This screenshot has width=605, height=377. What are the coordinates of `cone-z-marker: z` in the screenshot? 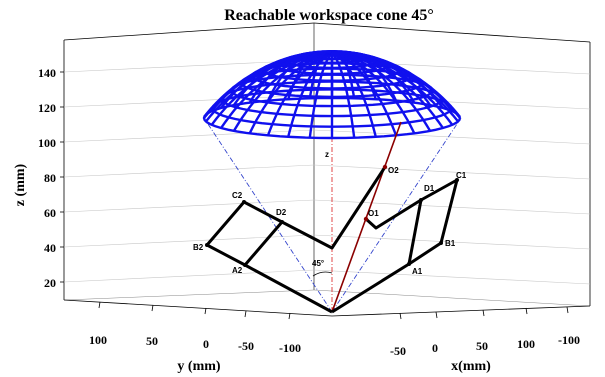 It's located at (327, 154).